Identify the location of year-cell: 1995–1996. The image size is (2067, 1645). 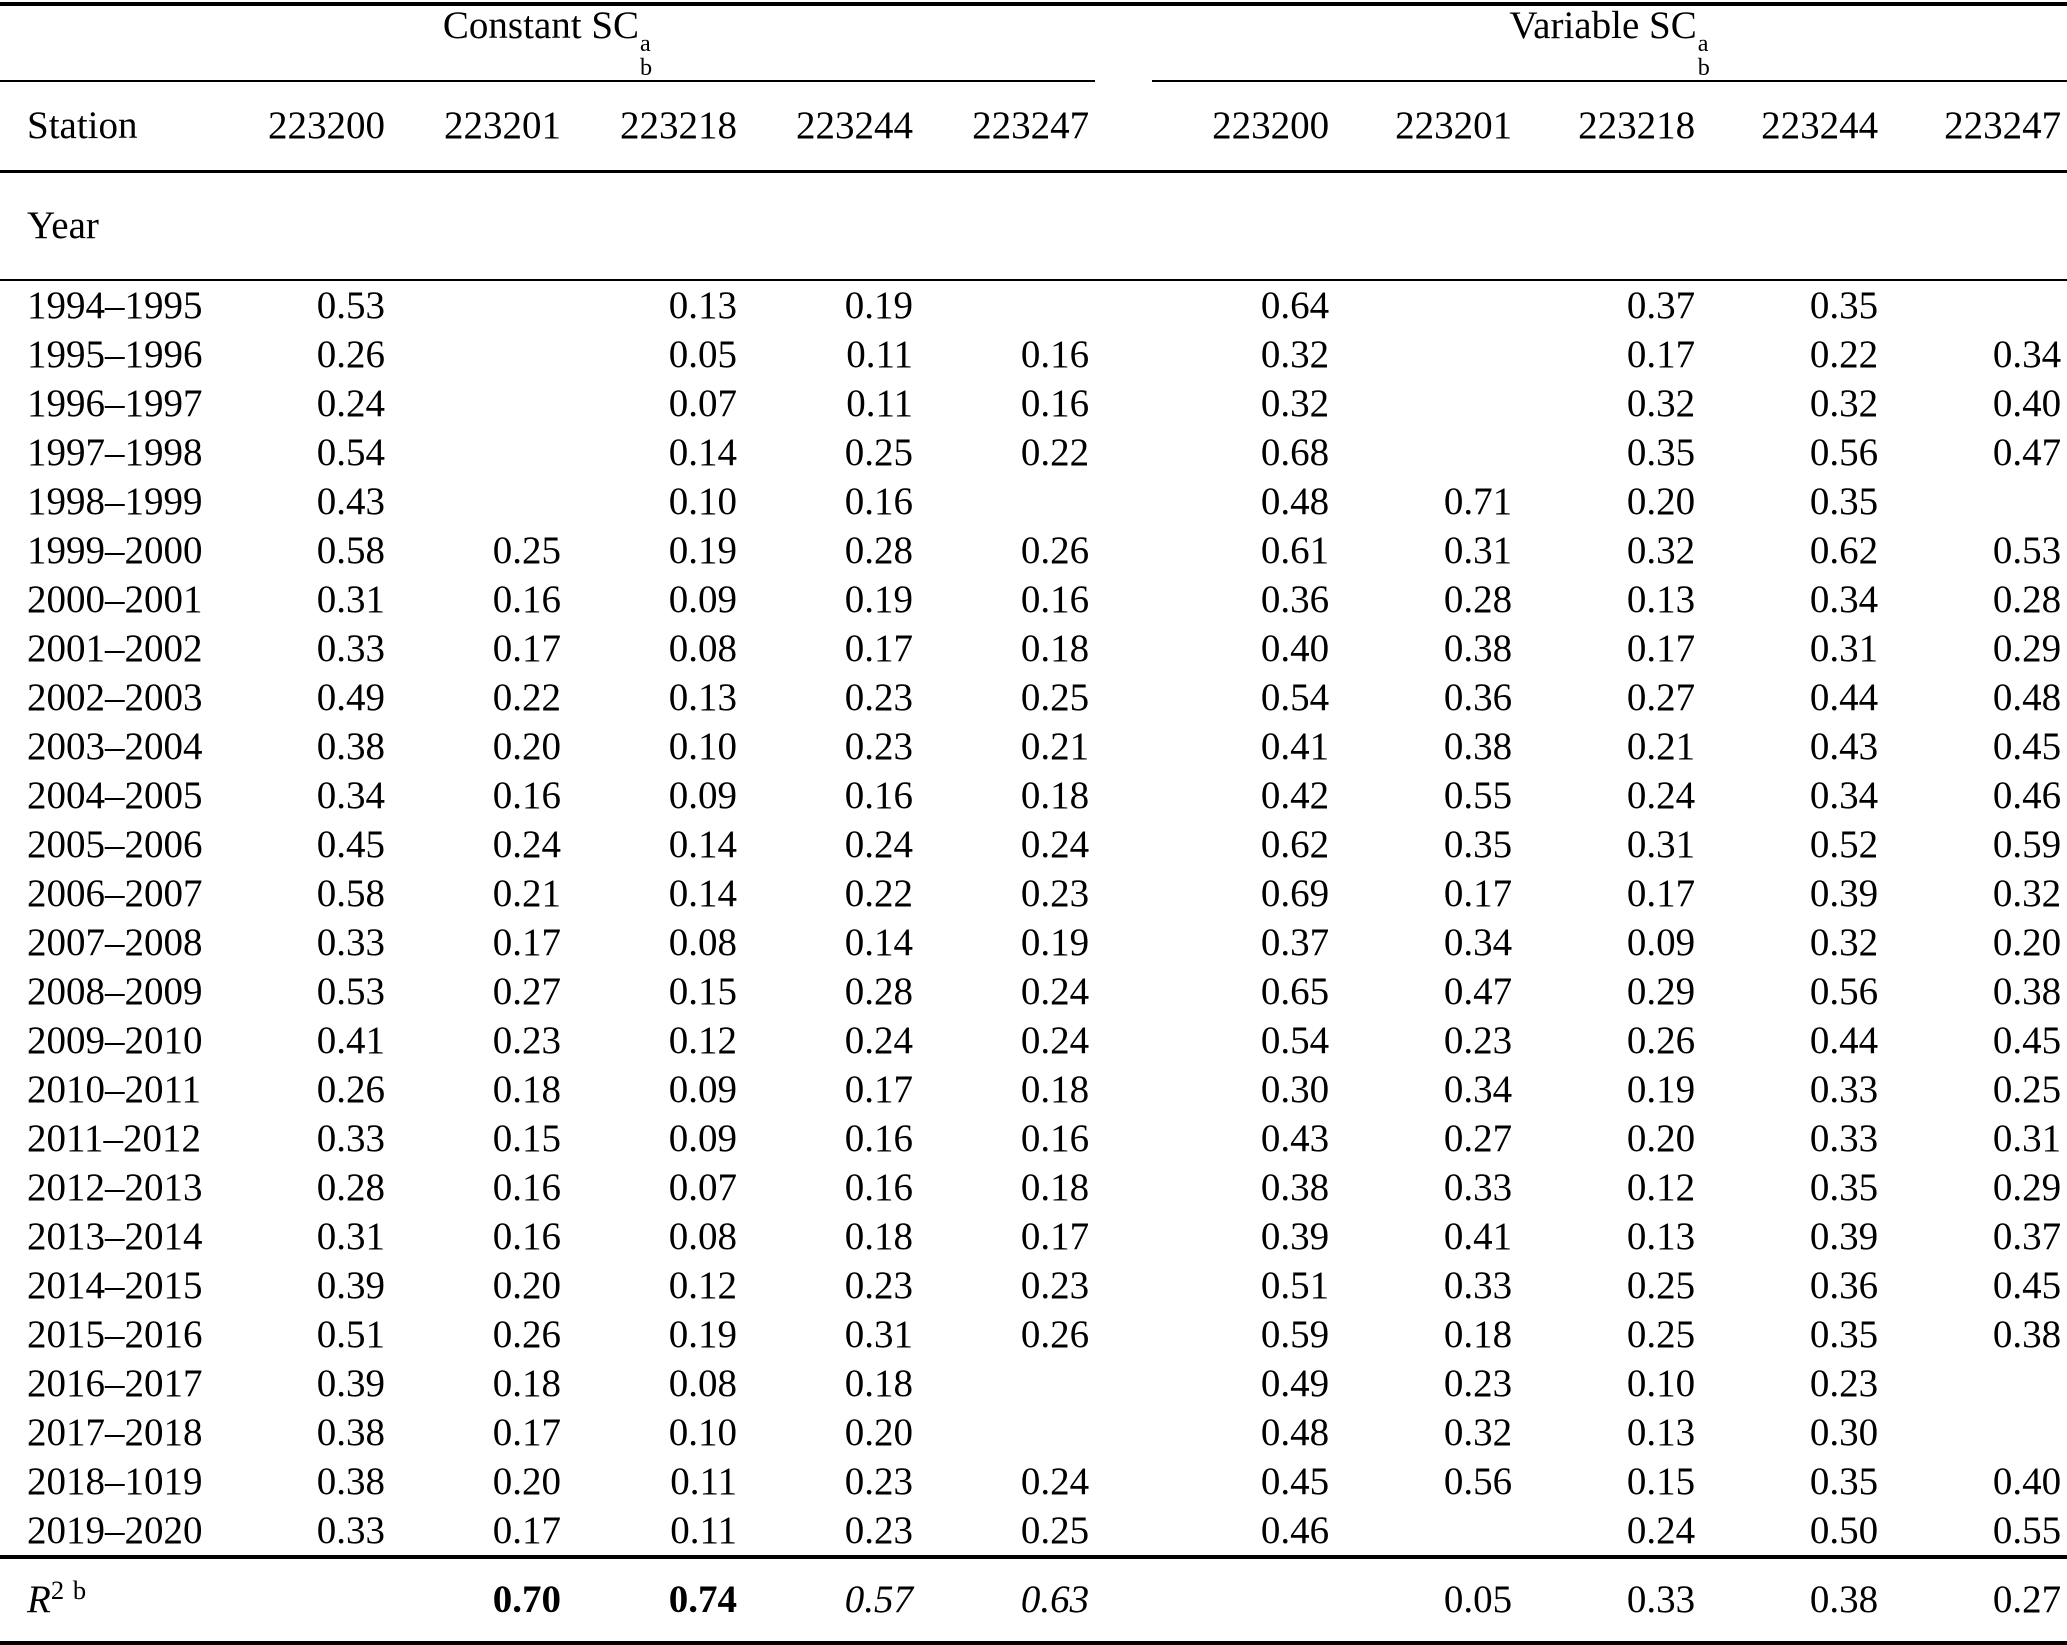
(115, 354).